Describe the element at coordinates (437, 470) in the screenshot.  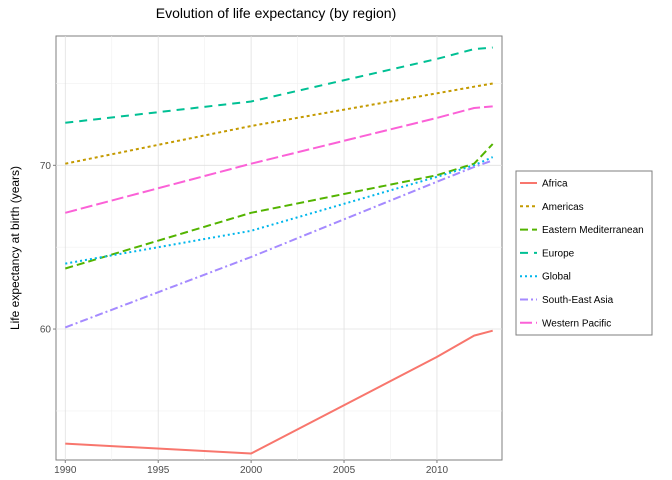
I see `x-tick-label: 2010` at that location.